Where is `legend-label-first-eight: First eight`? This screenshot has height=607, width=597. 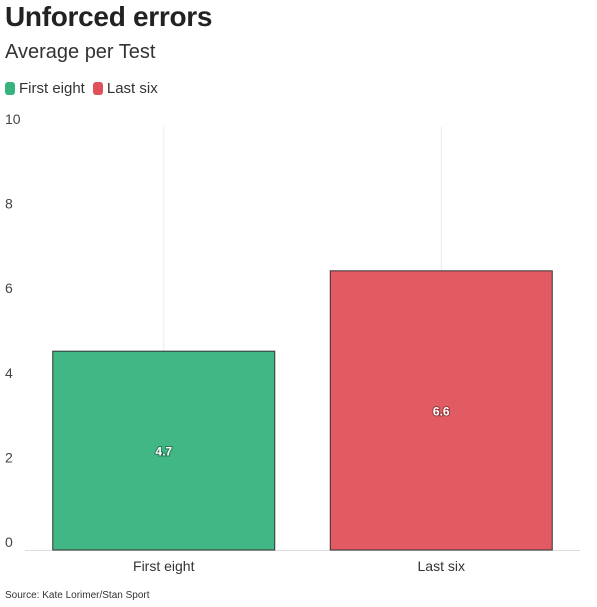
legend-label-first-eight: First eight is located at coordinates (52, 88).